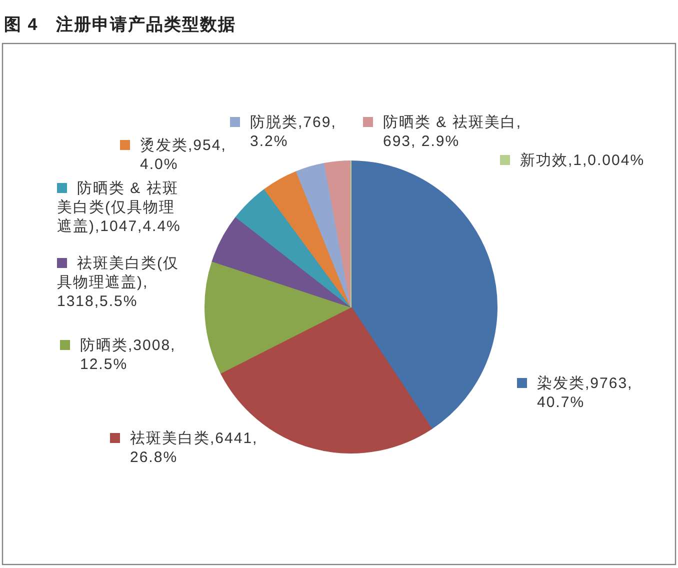 Image resolution: width=678 pixels, height=568 pixels. I want to click on chart-title: 图 4 注册申请产品类型数据, so click(120, 24).